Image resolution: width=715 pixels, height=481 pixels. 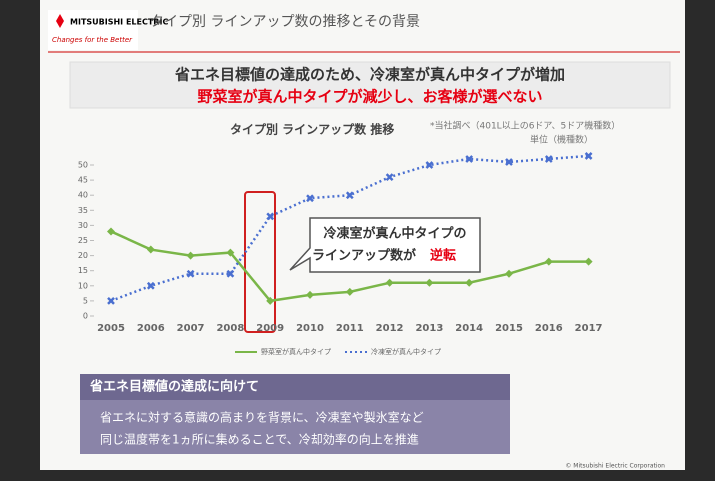 What do you see at coordinates (83, 240) in the screenshot?
I see `y-tick-label: 25` at bounding box center [83, 240].